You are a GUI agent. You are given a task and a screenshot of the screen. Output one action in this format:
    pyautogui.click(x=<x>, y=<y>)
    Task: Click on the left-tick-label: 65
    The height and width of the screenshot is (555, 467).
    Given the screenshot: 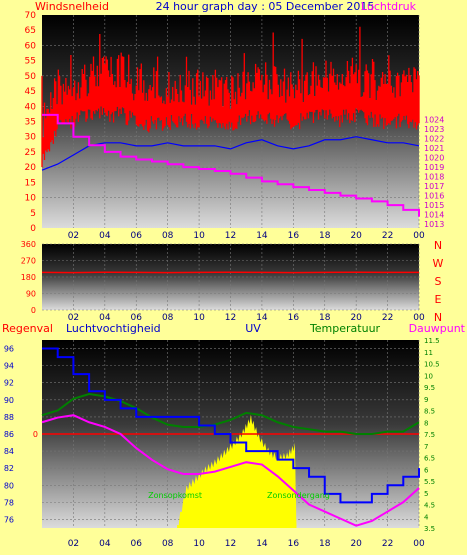 What is the action you would take?
    pyautogui.click(x=30, y=31)
    